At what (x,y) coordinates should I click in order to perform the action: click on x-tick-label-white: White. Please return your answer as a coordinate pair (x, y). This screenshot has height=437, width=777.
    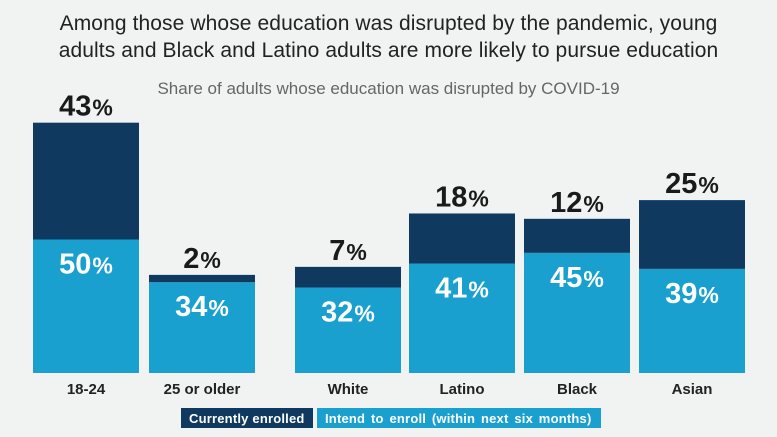
    Looking at the image, I should click on (348, 389).